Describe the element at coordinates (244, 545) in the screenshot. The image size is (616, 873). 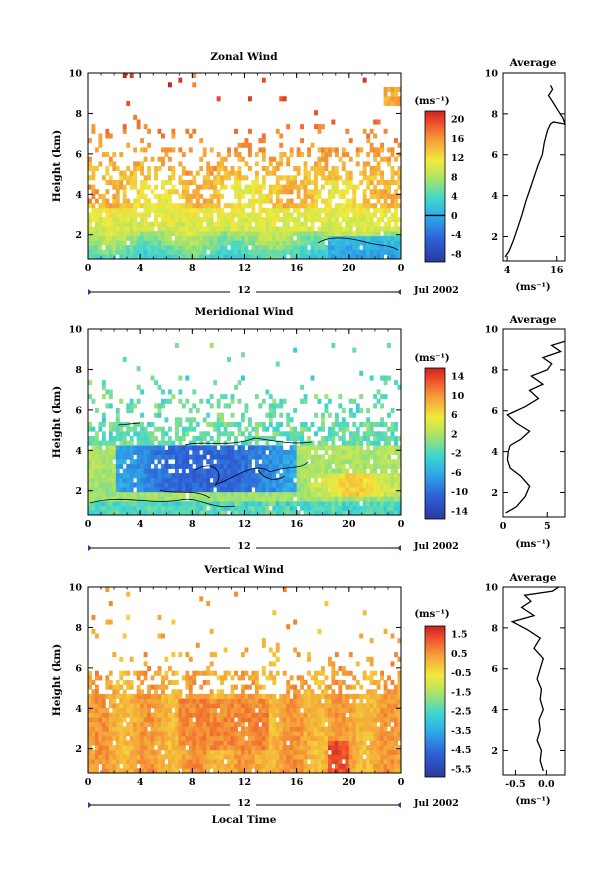
I see `meridional-wind-date-bar: 12` at that location.